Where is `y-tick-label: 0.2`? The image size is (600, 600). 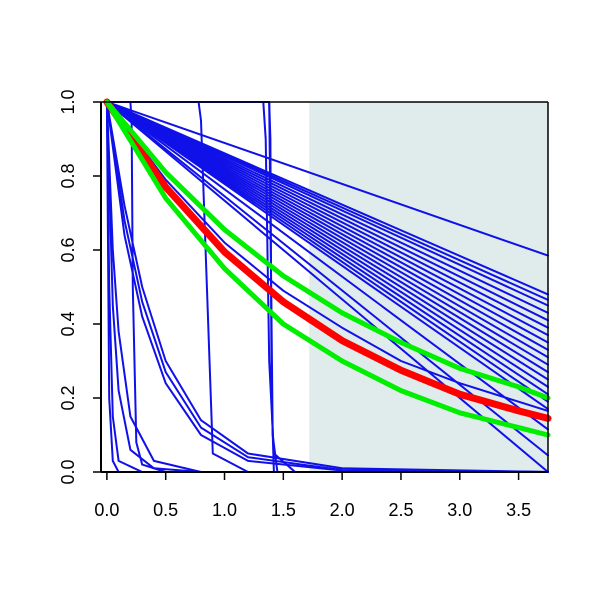 y-tick-label: 0.2 is located at coordinates (68, 397).